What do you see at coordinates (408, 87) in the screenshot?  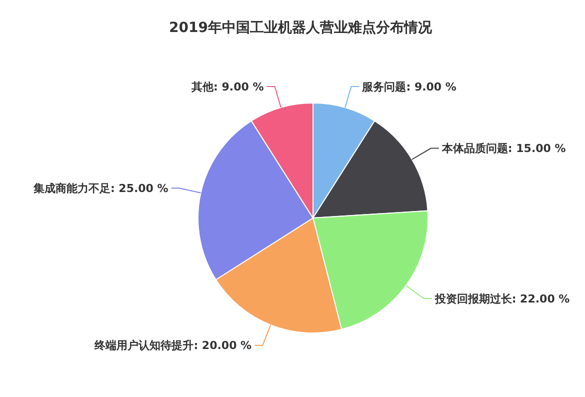 I see `slice-label: 服务问题: 9.00 %` at bounding box center [408, 87].